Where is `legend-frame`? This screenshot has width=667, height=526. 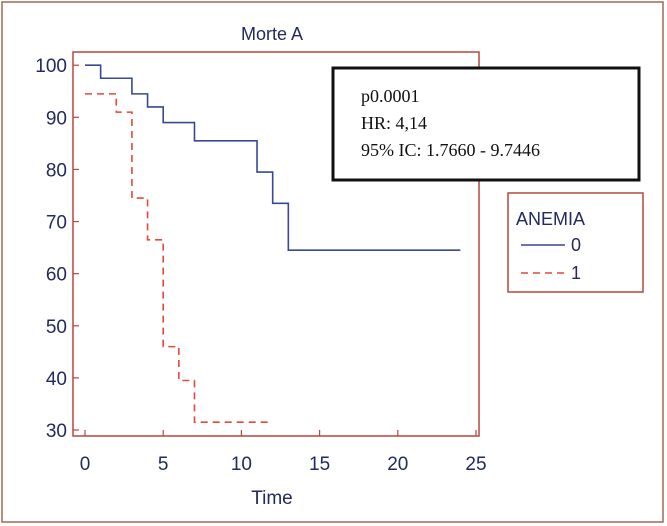 legend-frame is located at coordinates (575, 242).